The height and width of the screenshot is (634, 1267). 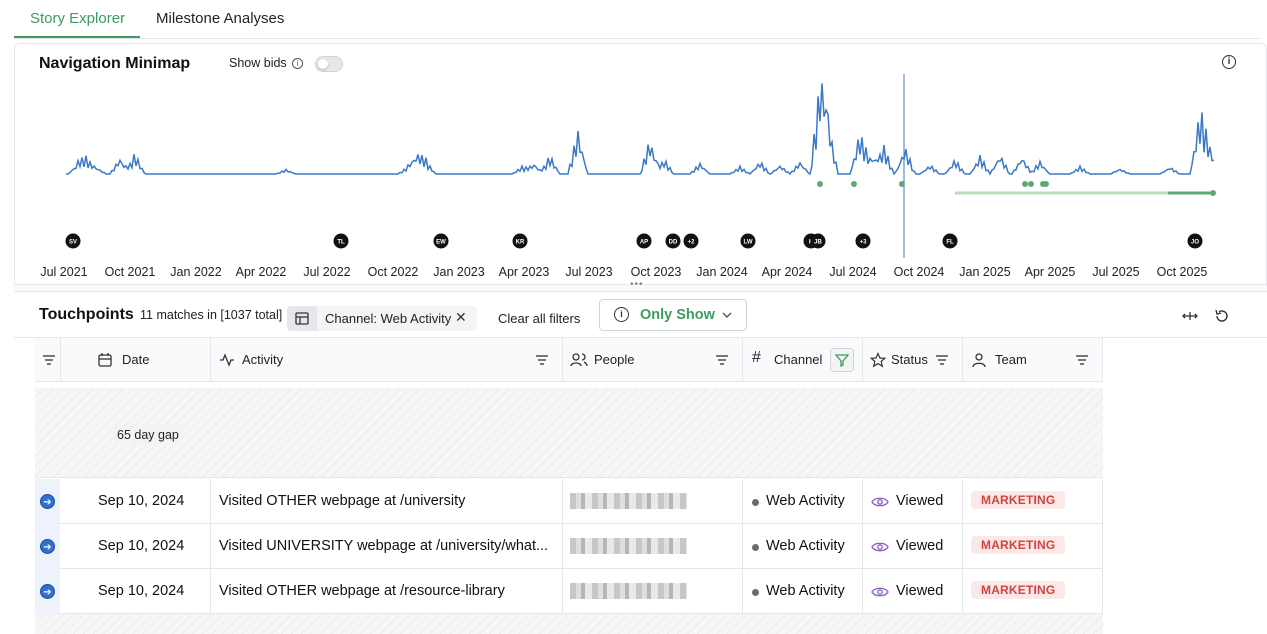 I want to click on minimap-info-icon: i, so click(x=1229, y=62).